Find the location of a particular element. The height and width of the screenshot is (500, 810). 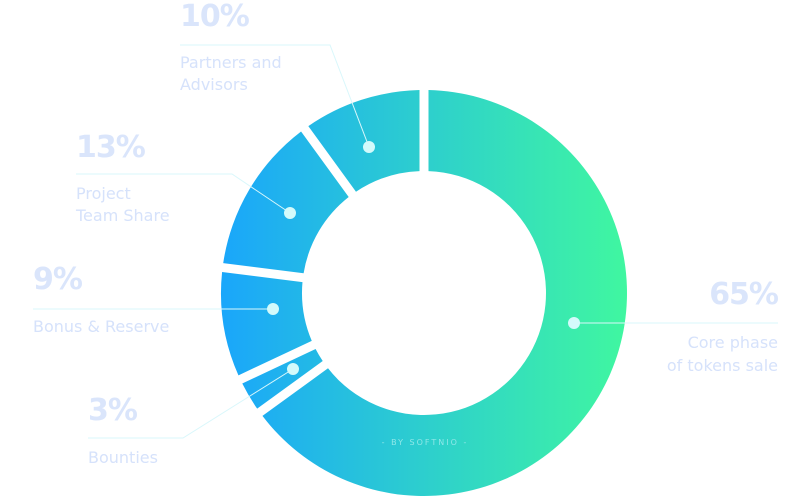

label-partners-2: Advisors is located at coordinates (214, 84).